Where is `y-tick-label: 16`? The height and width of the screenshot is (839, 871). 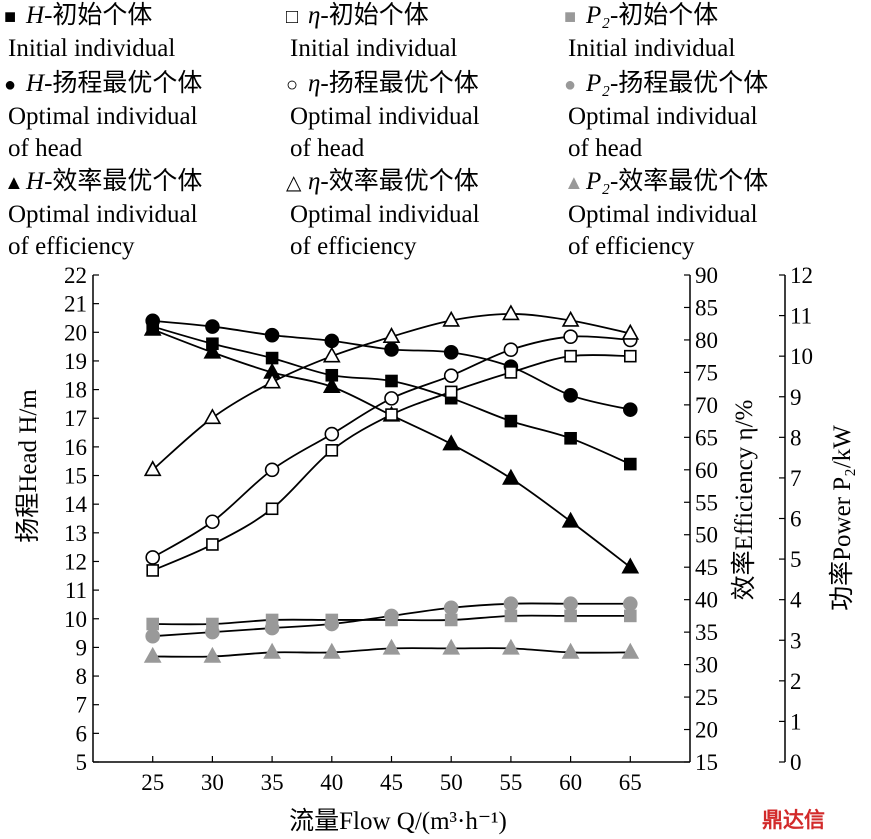 y-tick-label: 16 is located at coordinates (75, 447).